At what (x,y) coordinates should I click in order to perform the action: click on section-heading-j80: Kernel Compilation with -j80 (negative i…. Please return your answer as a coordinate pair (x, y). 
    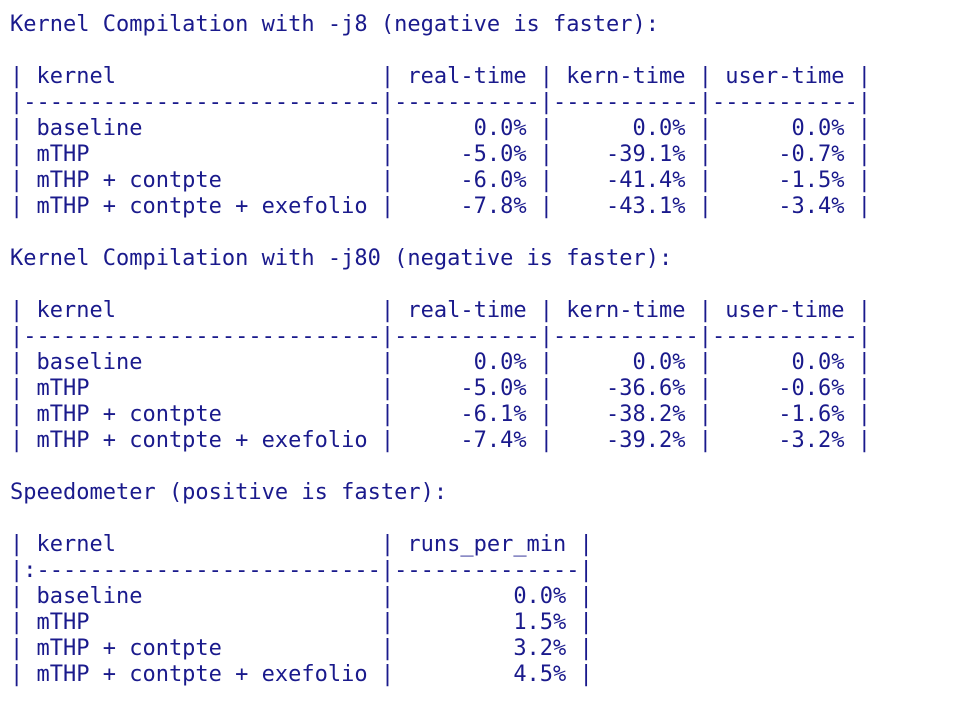
    Looking at the image, I should click on (341, 258).